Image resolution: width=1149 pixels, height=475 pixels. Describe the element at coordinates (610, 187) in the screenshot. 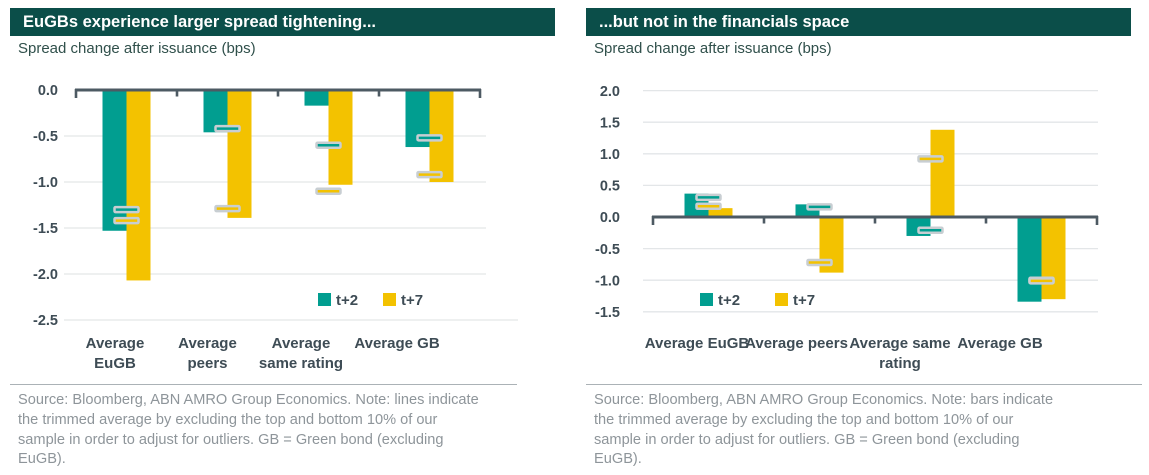

I see `y-tick-label: 0.5` at that location.